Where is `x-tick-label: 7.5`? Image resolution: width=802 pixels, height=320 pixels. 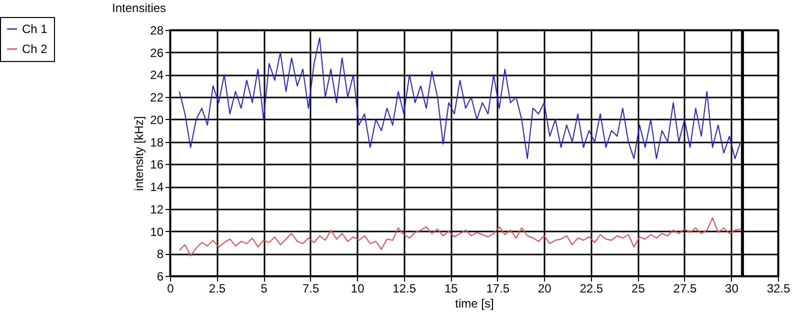
x-tick-label: 7.5 is located at coordinates (311, 289).